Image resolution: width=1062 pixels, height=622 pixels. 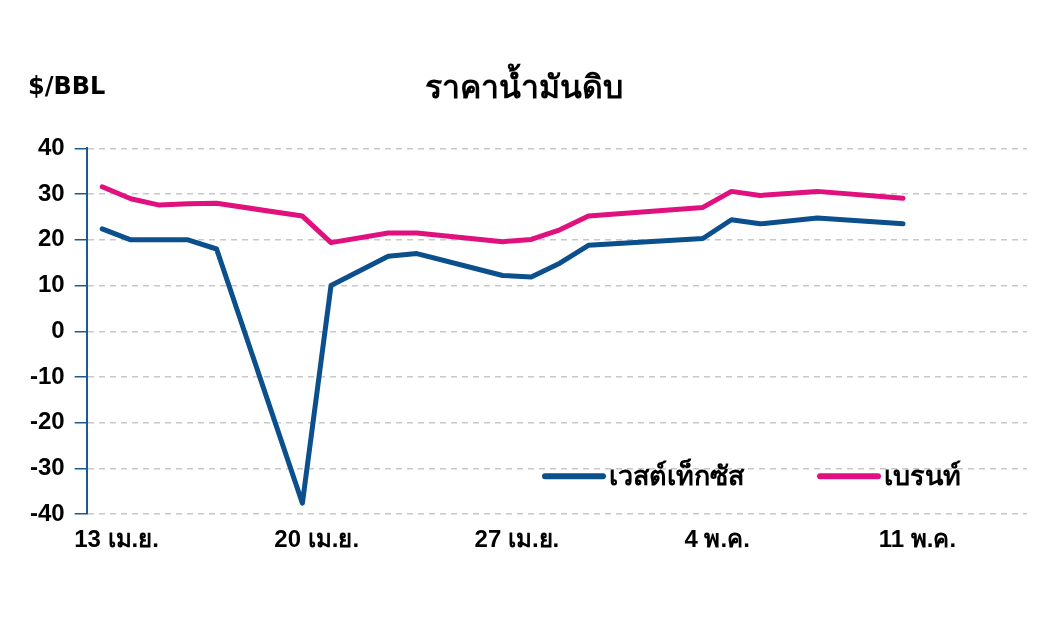 I want to click on x-tick-label: 13 เม.ย., so click(x=116, y=539).